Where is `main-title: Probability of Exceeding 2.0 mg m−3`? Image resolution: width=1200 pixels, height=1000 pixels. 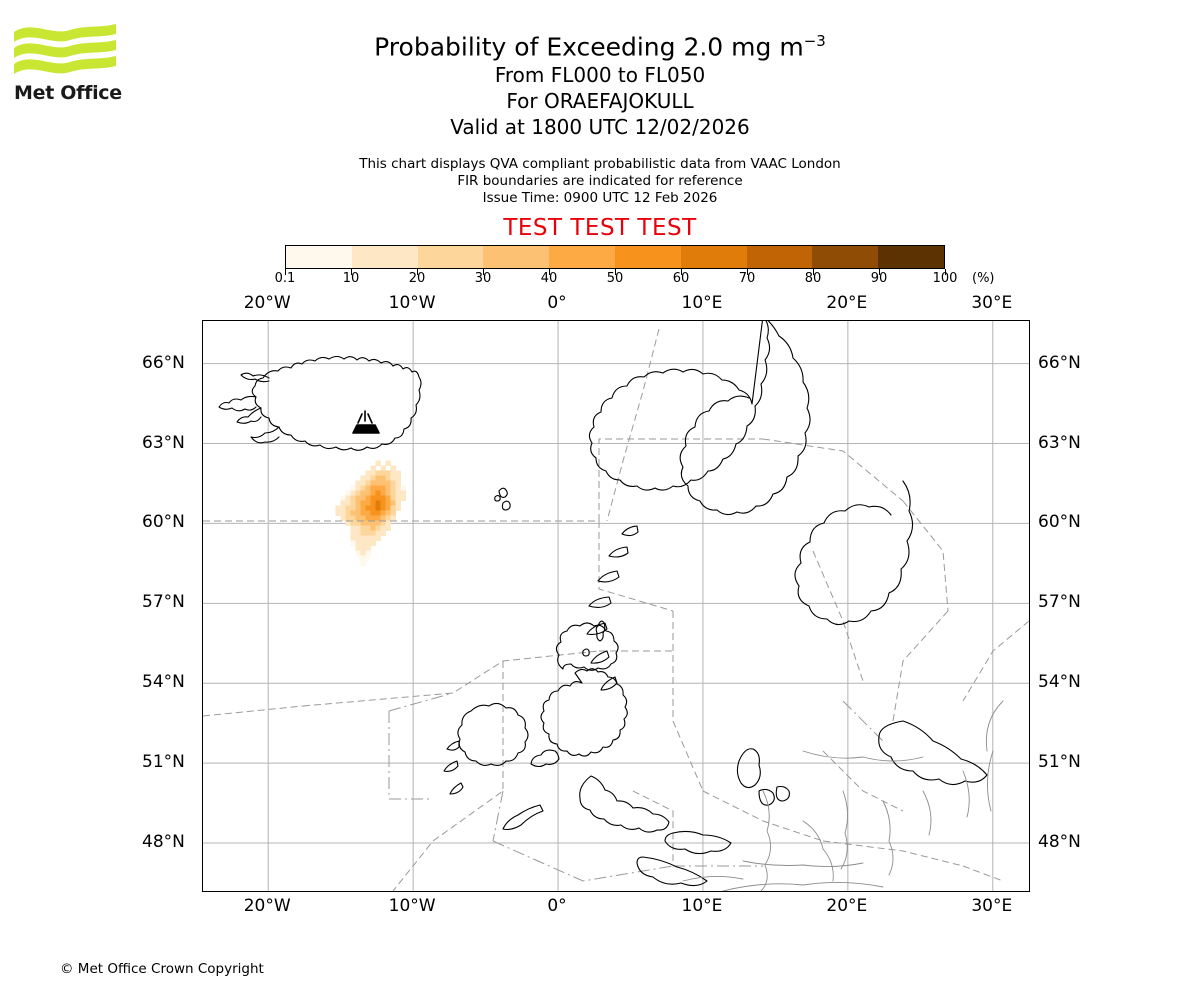
main-title: Probability of Exceeding 2.0 mg m−3 is located at coordinates (600, 44).